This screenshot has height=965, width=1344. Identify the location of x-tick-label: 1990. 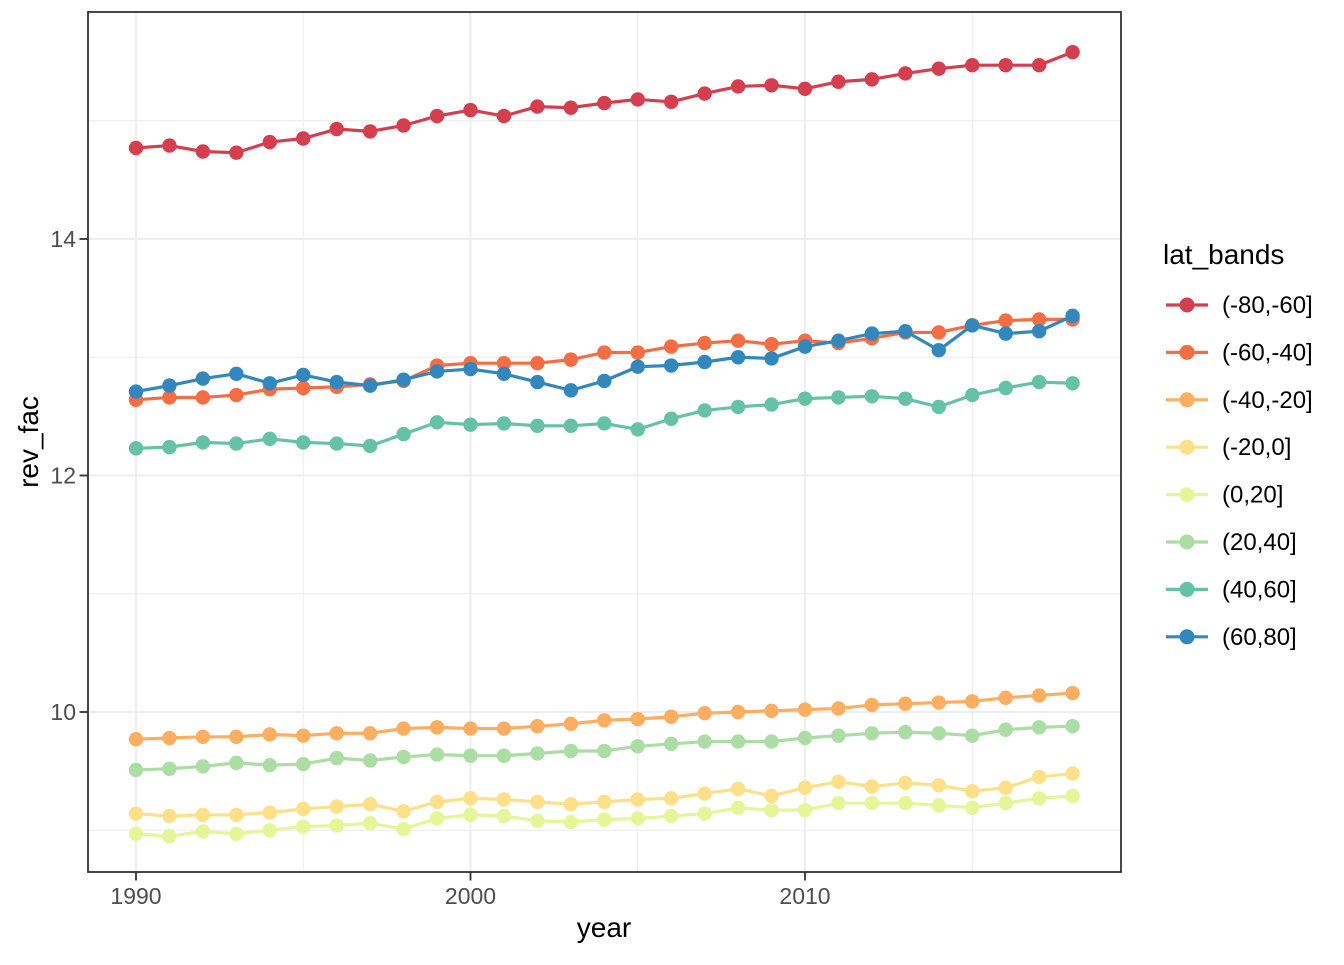
(135, 896).